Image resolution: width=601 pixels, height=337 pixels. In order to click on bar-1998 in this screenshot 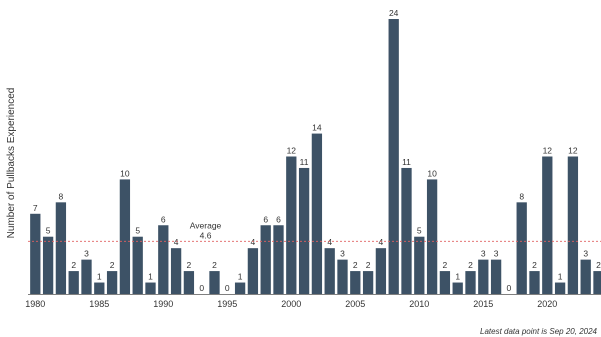, I will do `click(265, 259)`.